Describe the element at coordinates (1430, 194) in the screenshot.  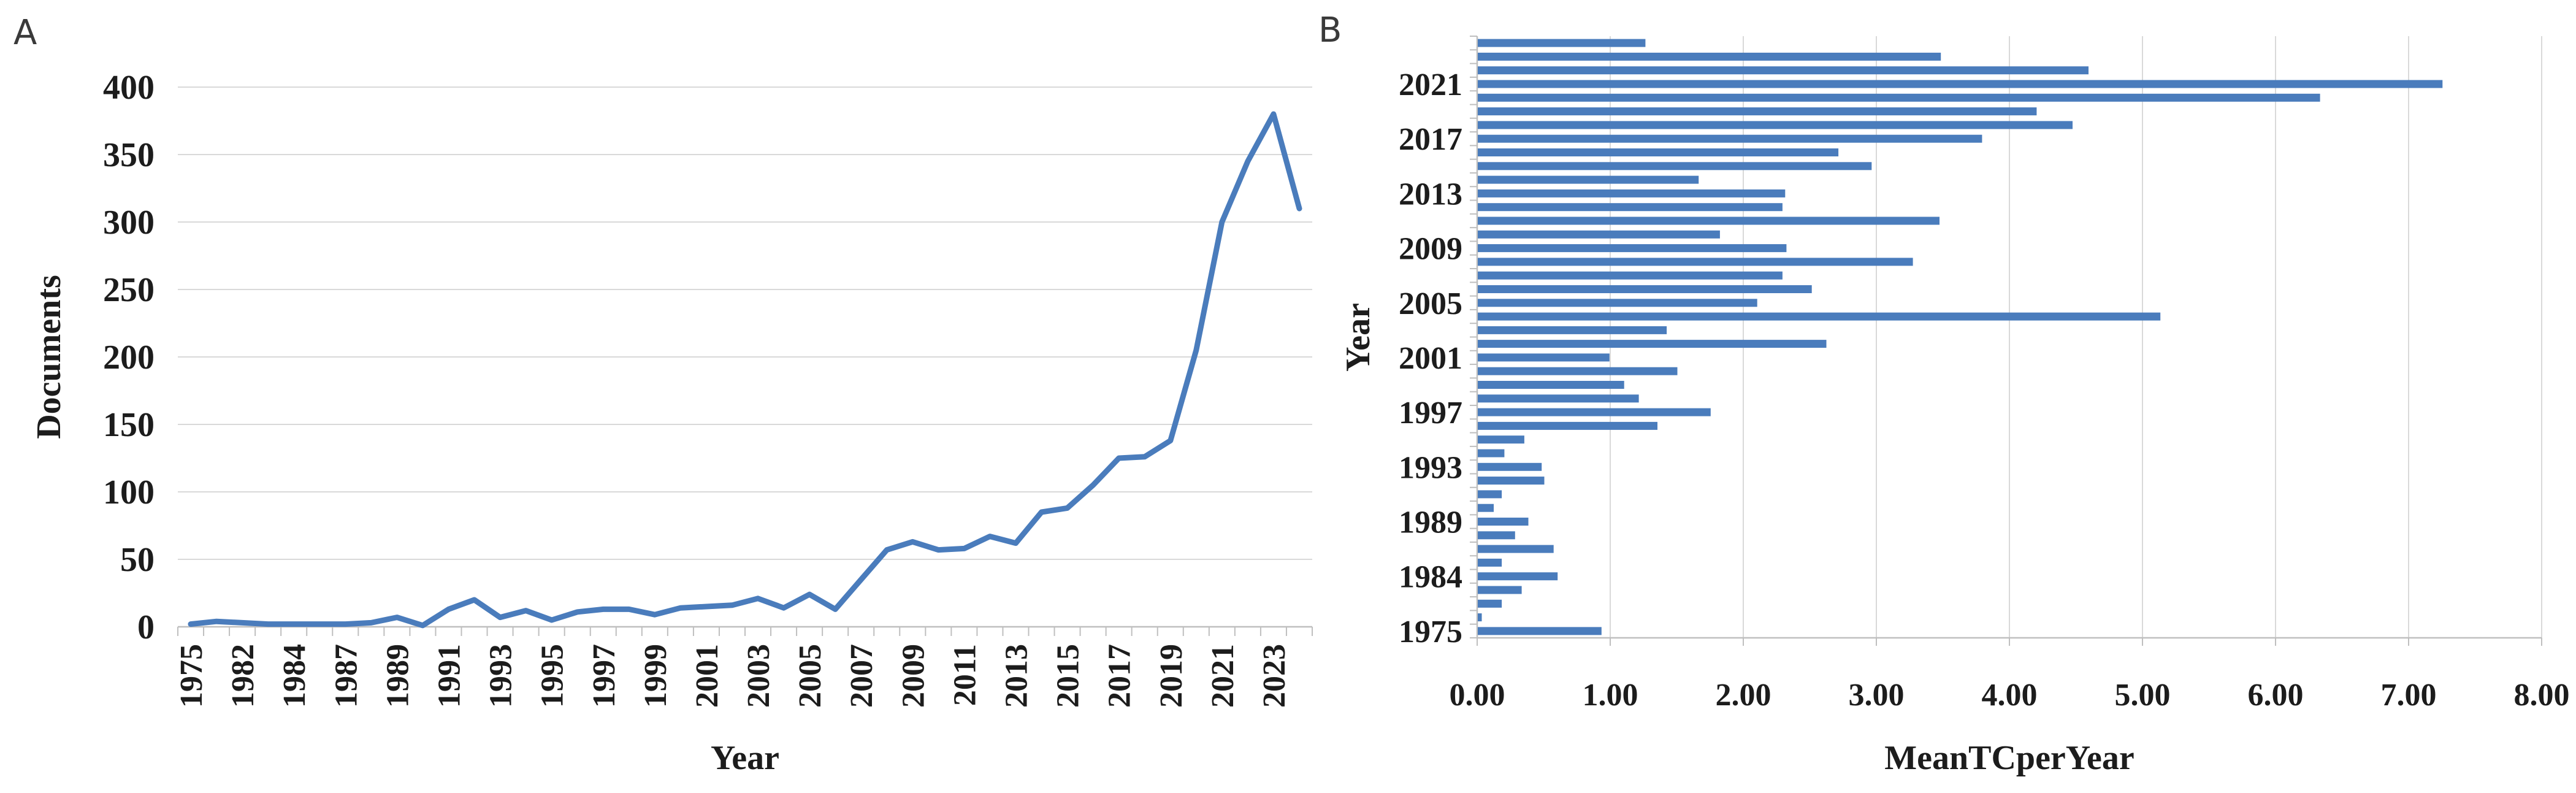
I see `y-axis-tick-label: 2013` at that location.